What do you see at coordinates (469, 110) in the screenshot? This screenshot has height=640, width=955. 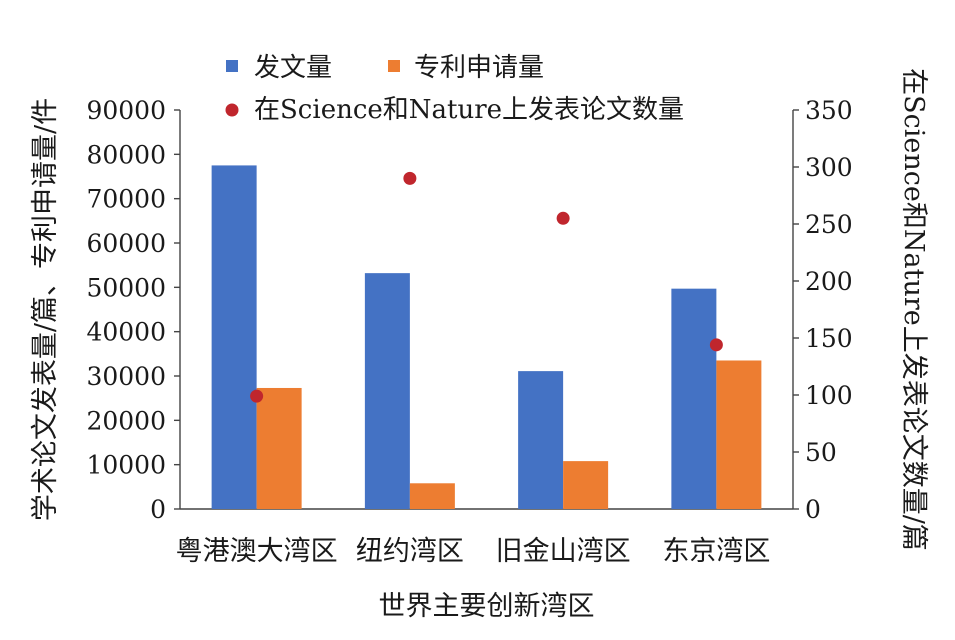 I see `legend-label-science-nature: 在Science和Nature上发表论文数量` at bounding box center [469, 110].